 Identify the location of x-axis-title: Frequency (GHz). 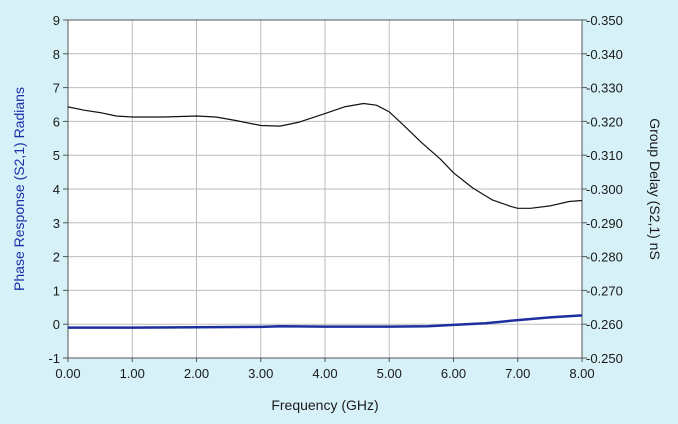
(324, 405).